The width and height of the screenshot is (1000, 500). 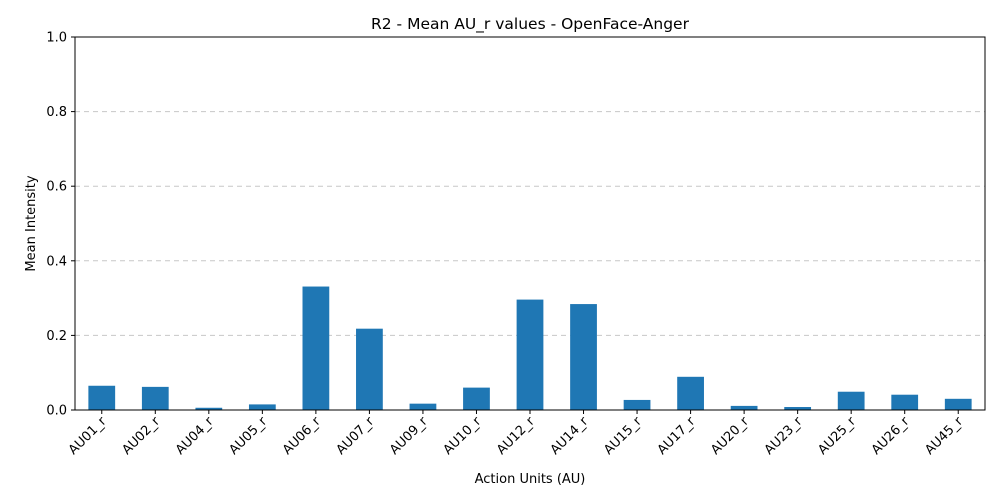 What do you see at coordinates (583, 357) in the screenshot?
I see `bar-au14-r` at bounding box center [583, 357].